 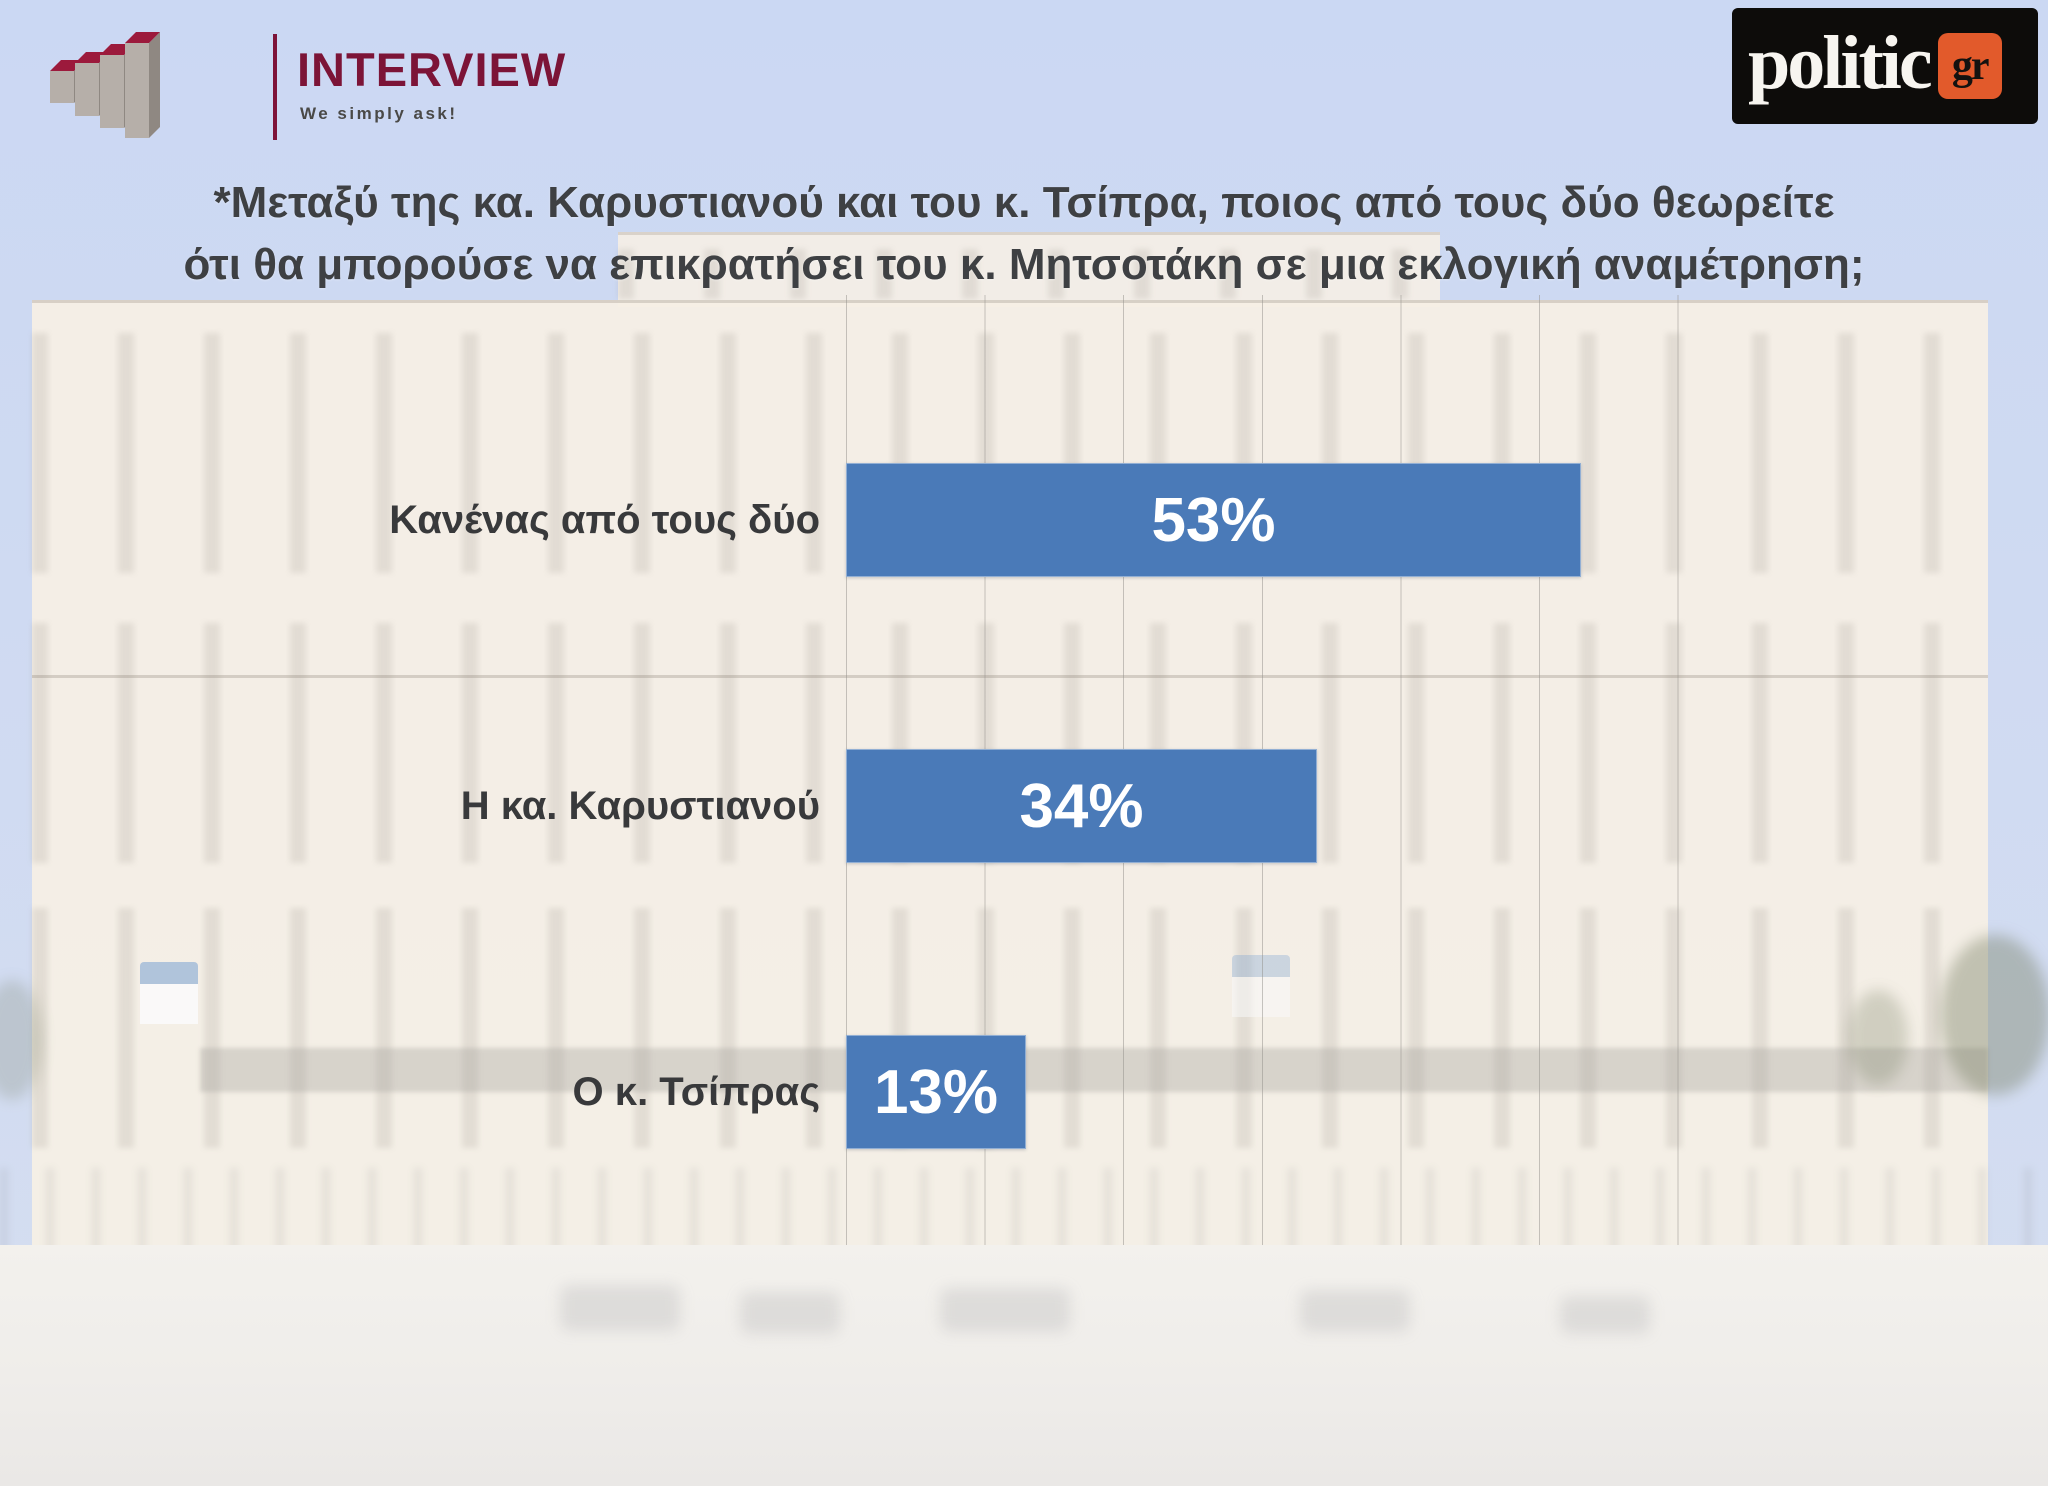 I want to click on bar-category-label: Ο κ. Τσίπρας, so click(x=696, y=1091).